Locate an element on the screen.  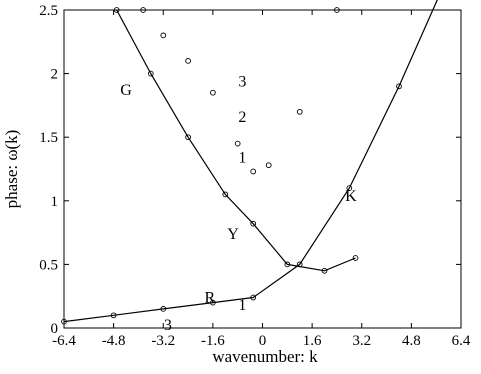
curve-label: Y is located at coordinates (233, 234).